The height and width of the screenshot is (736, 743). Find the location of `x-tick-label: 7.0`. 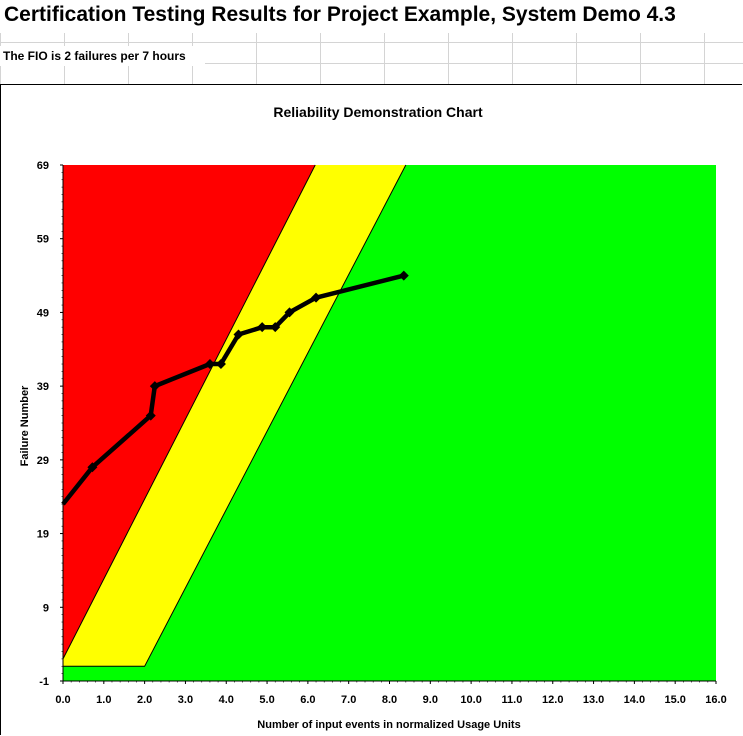

x-tick-label: 7.0 is located at coordinates (348, 700).